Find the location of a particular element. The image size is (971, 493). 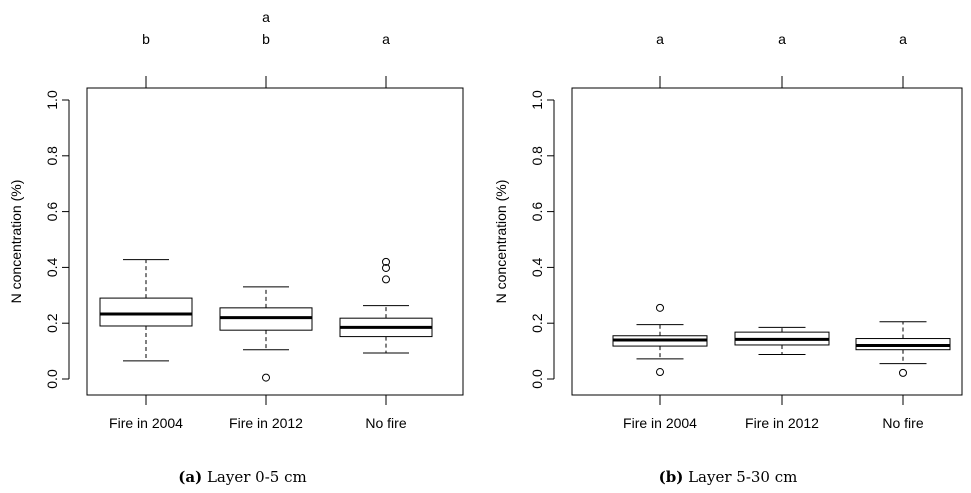

caption-b: (b) Layer 5-30 cm is located at coordinates (728, 477).